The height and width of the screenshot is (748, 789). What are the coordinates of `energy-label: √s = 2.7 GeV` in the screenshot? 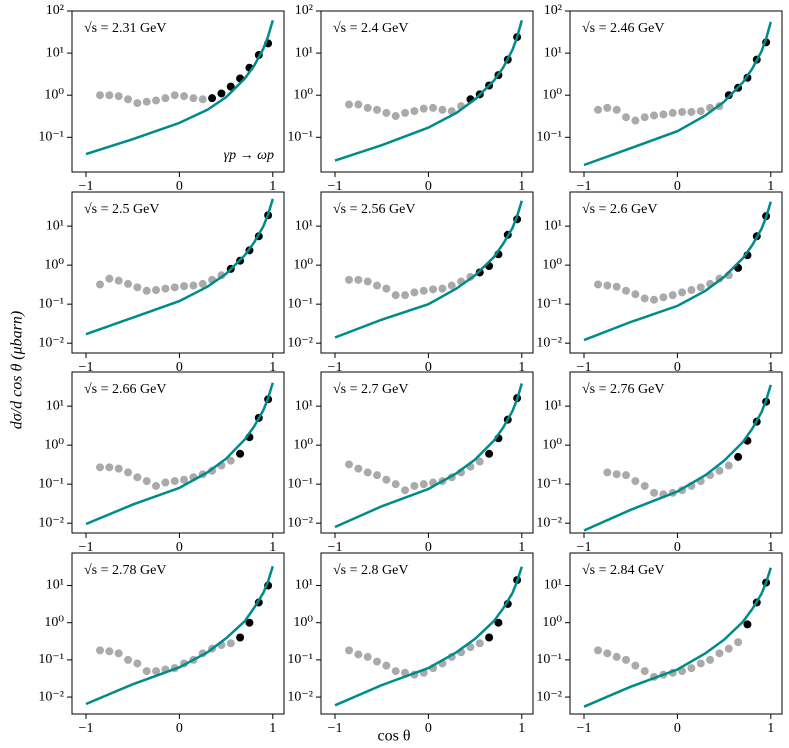 It's located at (370, 389).